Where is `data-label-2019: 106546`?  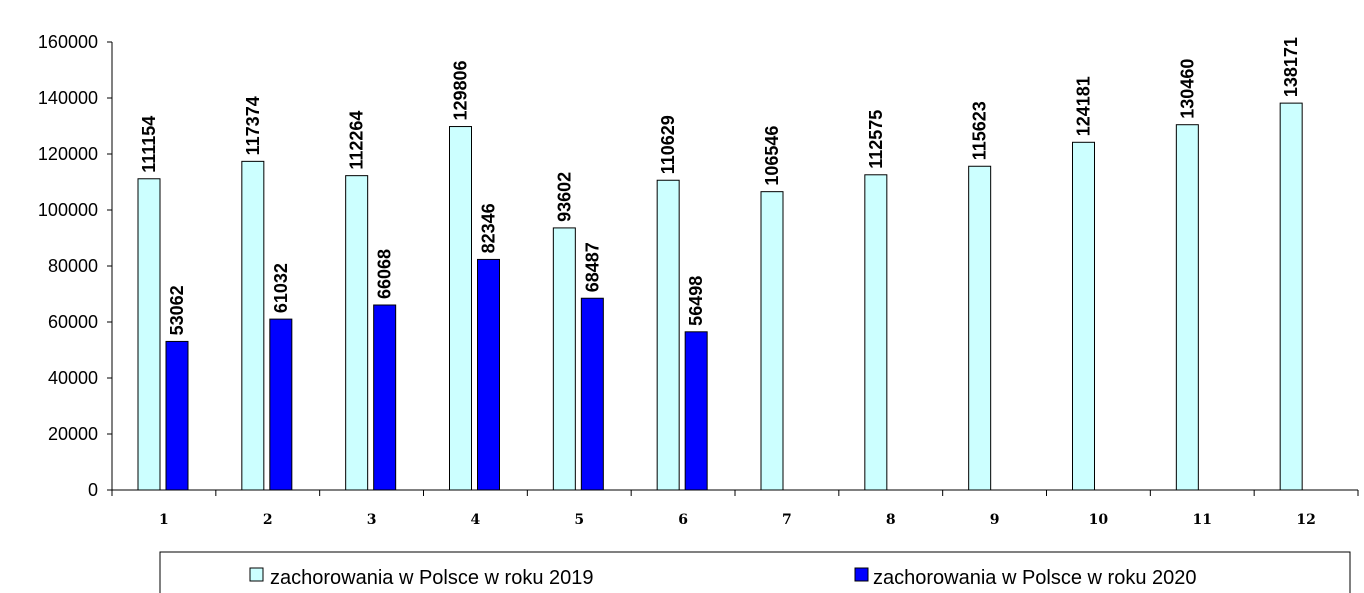 data-label-2019: 106546 is located at coordinates (772, 156).